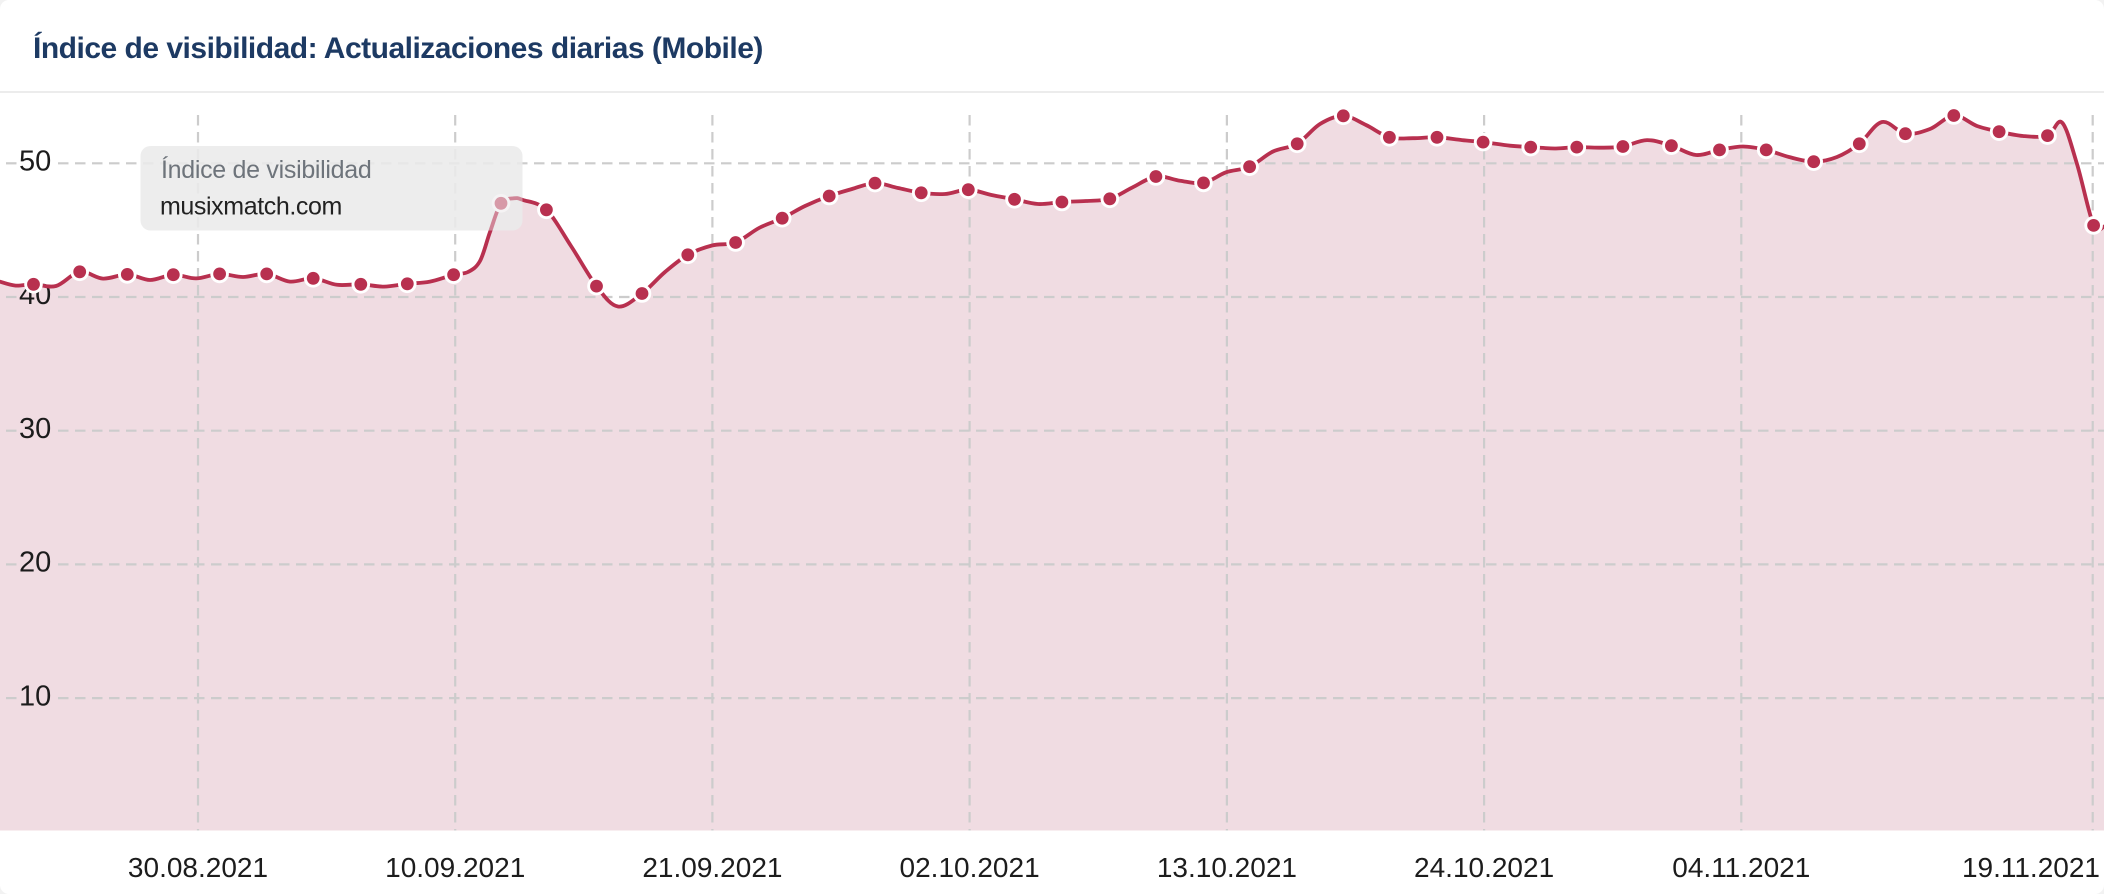 The width and height of the screenshot is (2104, 894). What do you see at coordinates (455, 867) in the screenshot?
I see `svg-text: 10.09.2021` at bounding box center [455, 867].